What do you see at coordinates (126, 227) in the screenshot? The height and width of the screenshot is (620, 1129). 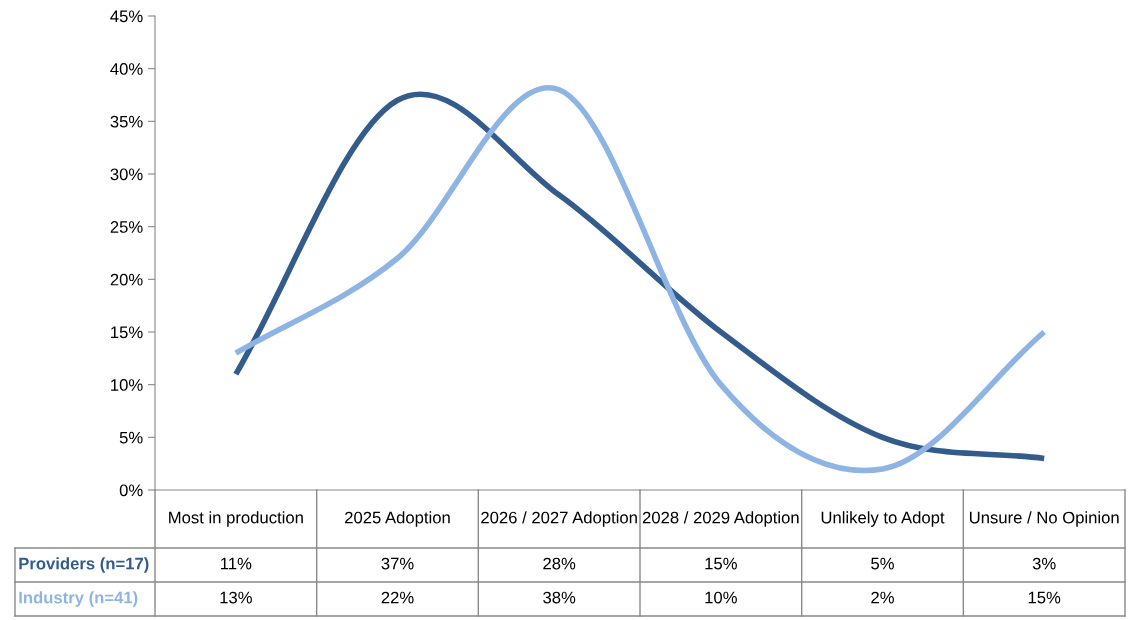 I see `y-tick-label: 25%` at bounding box center [126, 227].